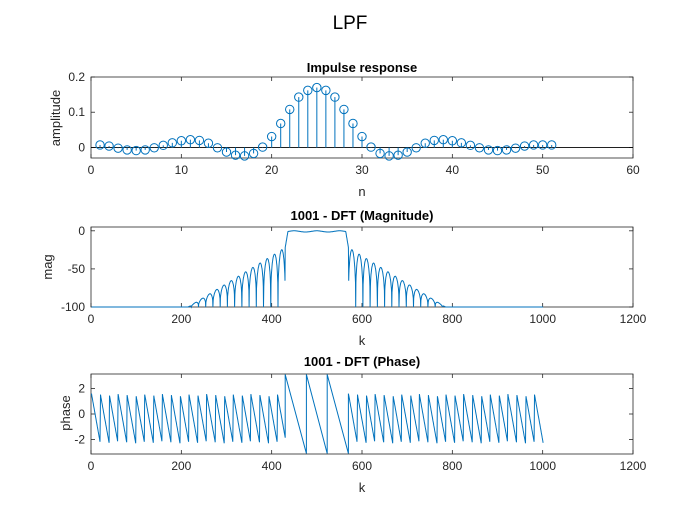 This screenshot has width=700, height=525. Describe the element at coordinates (542, 319) in the screenshot. I see `magnitude-xtick-label: 1000` at that location.